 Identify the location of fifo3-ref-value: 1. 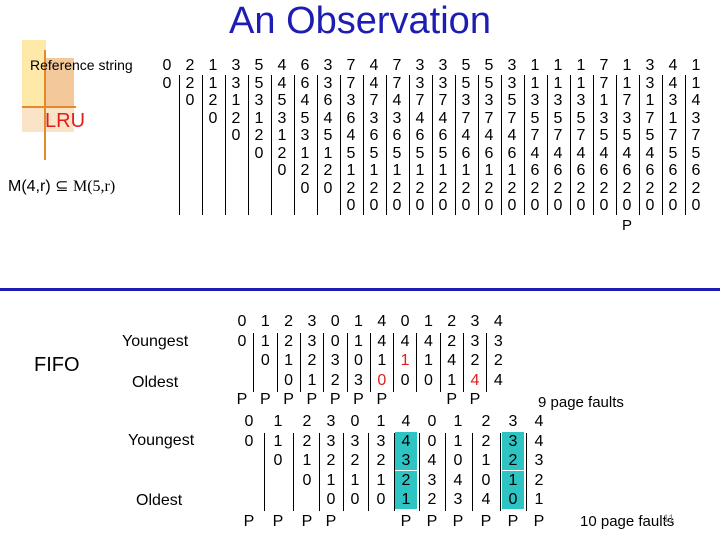
(265, 321).